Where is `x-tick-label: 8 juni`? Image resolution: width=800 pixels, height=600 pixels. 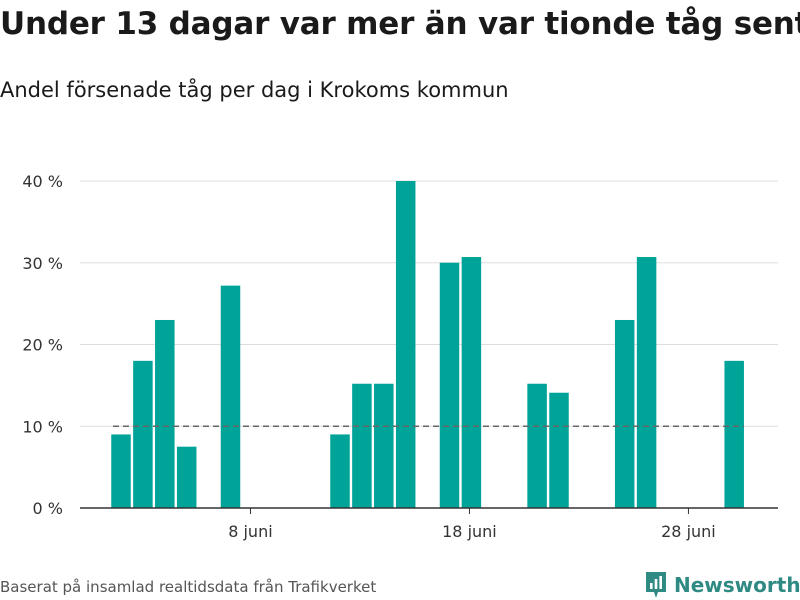 x-tick-label: 8 juni is located at coordinates (250, 531).